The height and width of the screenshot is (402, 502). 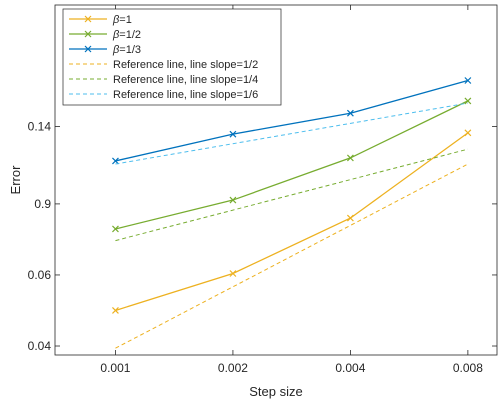 I want to click on y-tick-label-2: 0.9, so click(x=42, y=204).